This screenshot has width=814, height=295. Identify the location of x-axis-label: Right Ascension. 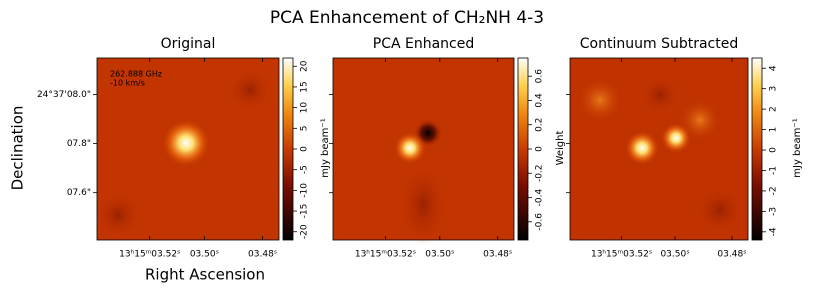
(205, 275).